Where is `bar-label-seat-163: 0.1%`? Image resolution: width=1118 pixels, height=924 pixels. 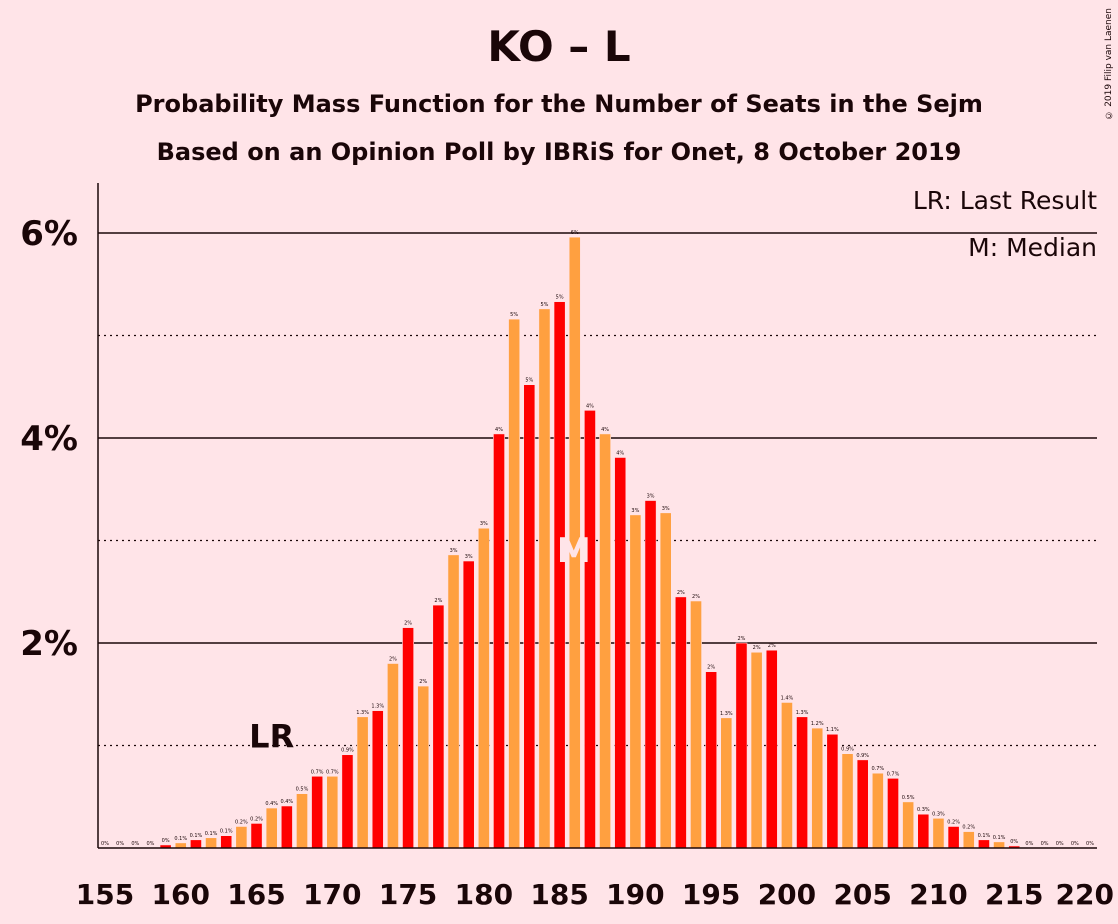 bar-label-seat-163: 0.1% is located at coordinates (226, 832).